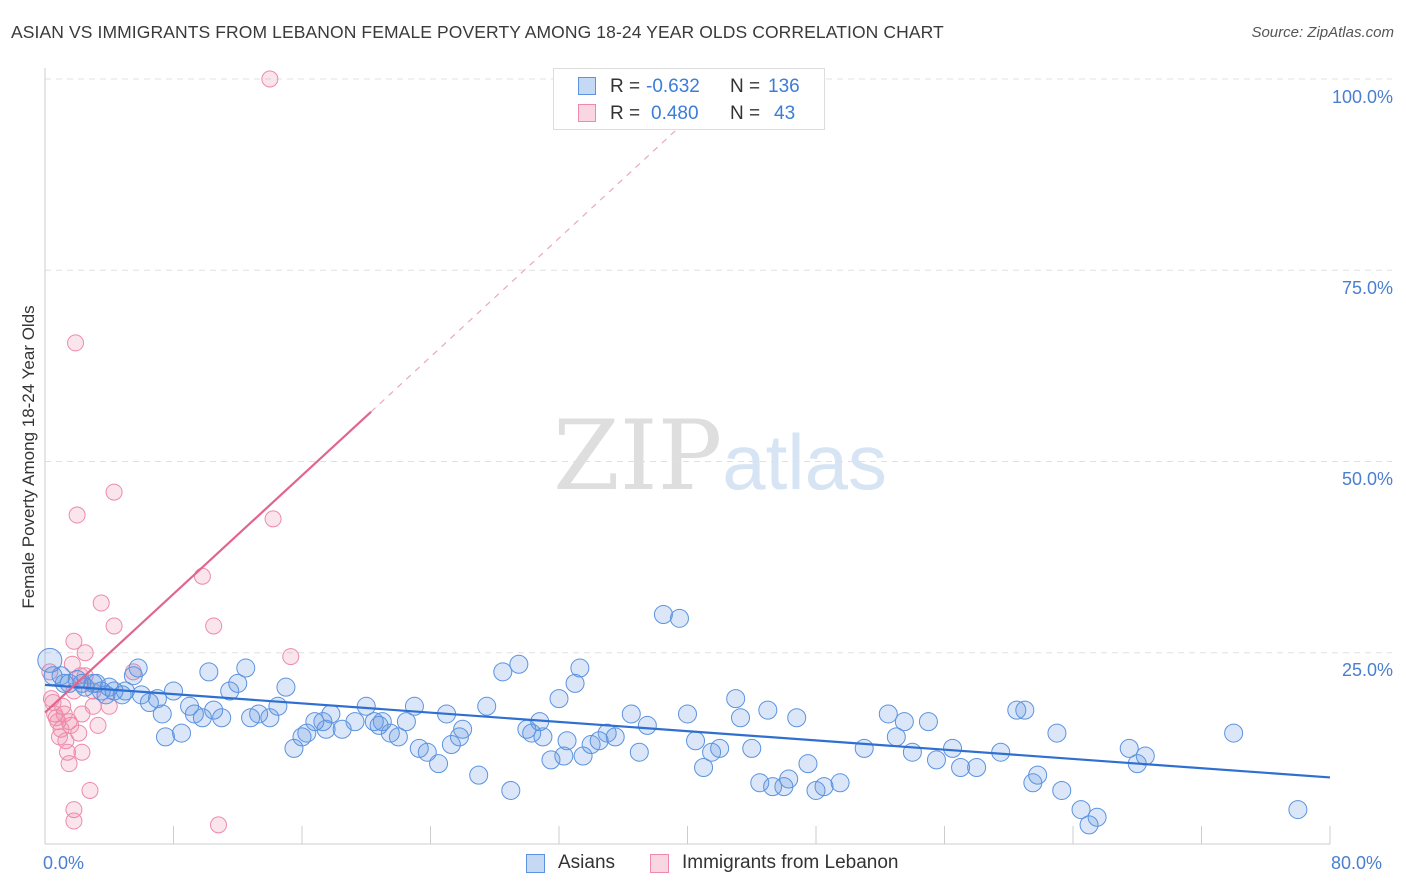 The width and height of the screenshot is (1406, 892). What do you see at coordinates (1367, 670) in the screenshot?
I see `y-tick-label: 25.0%` at bounding box center [1367, 670].